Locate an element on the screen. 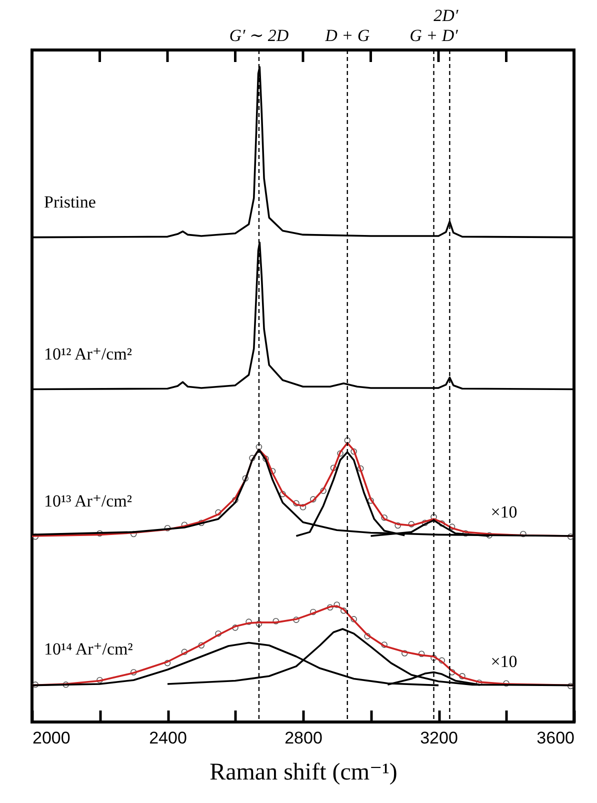 The image size is (597, 803). series-label: 10¹³ Ar⁺/cm² is located at coordinates (88, 501).